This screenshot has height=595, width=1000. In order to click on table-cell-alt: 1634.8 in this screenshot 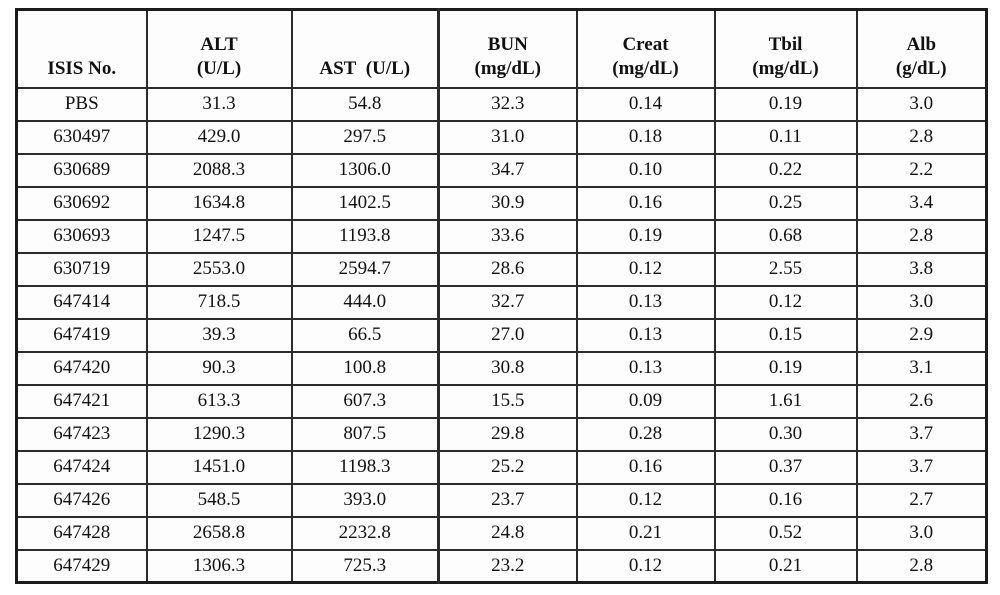, I will do `click(219, 203)`.